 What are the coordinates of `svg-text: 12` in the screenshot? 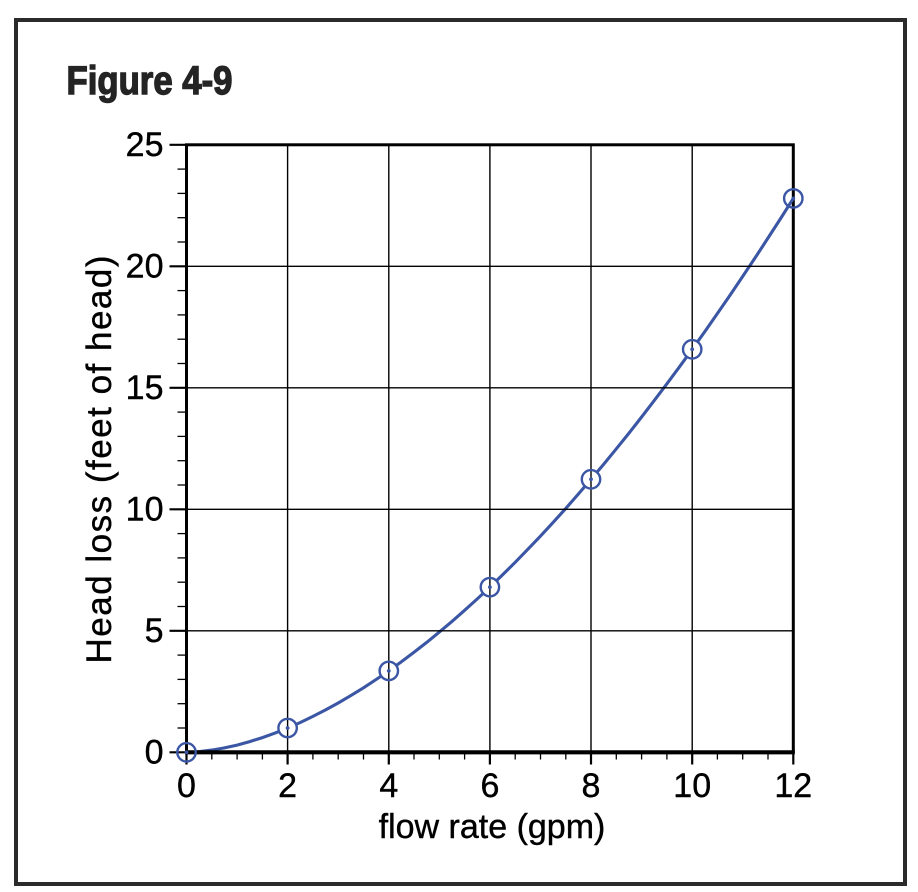 It's located at (793, 786).